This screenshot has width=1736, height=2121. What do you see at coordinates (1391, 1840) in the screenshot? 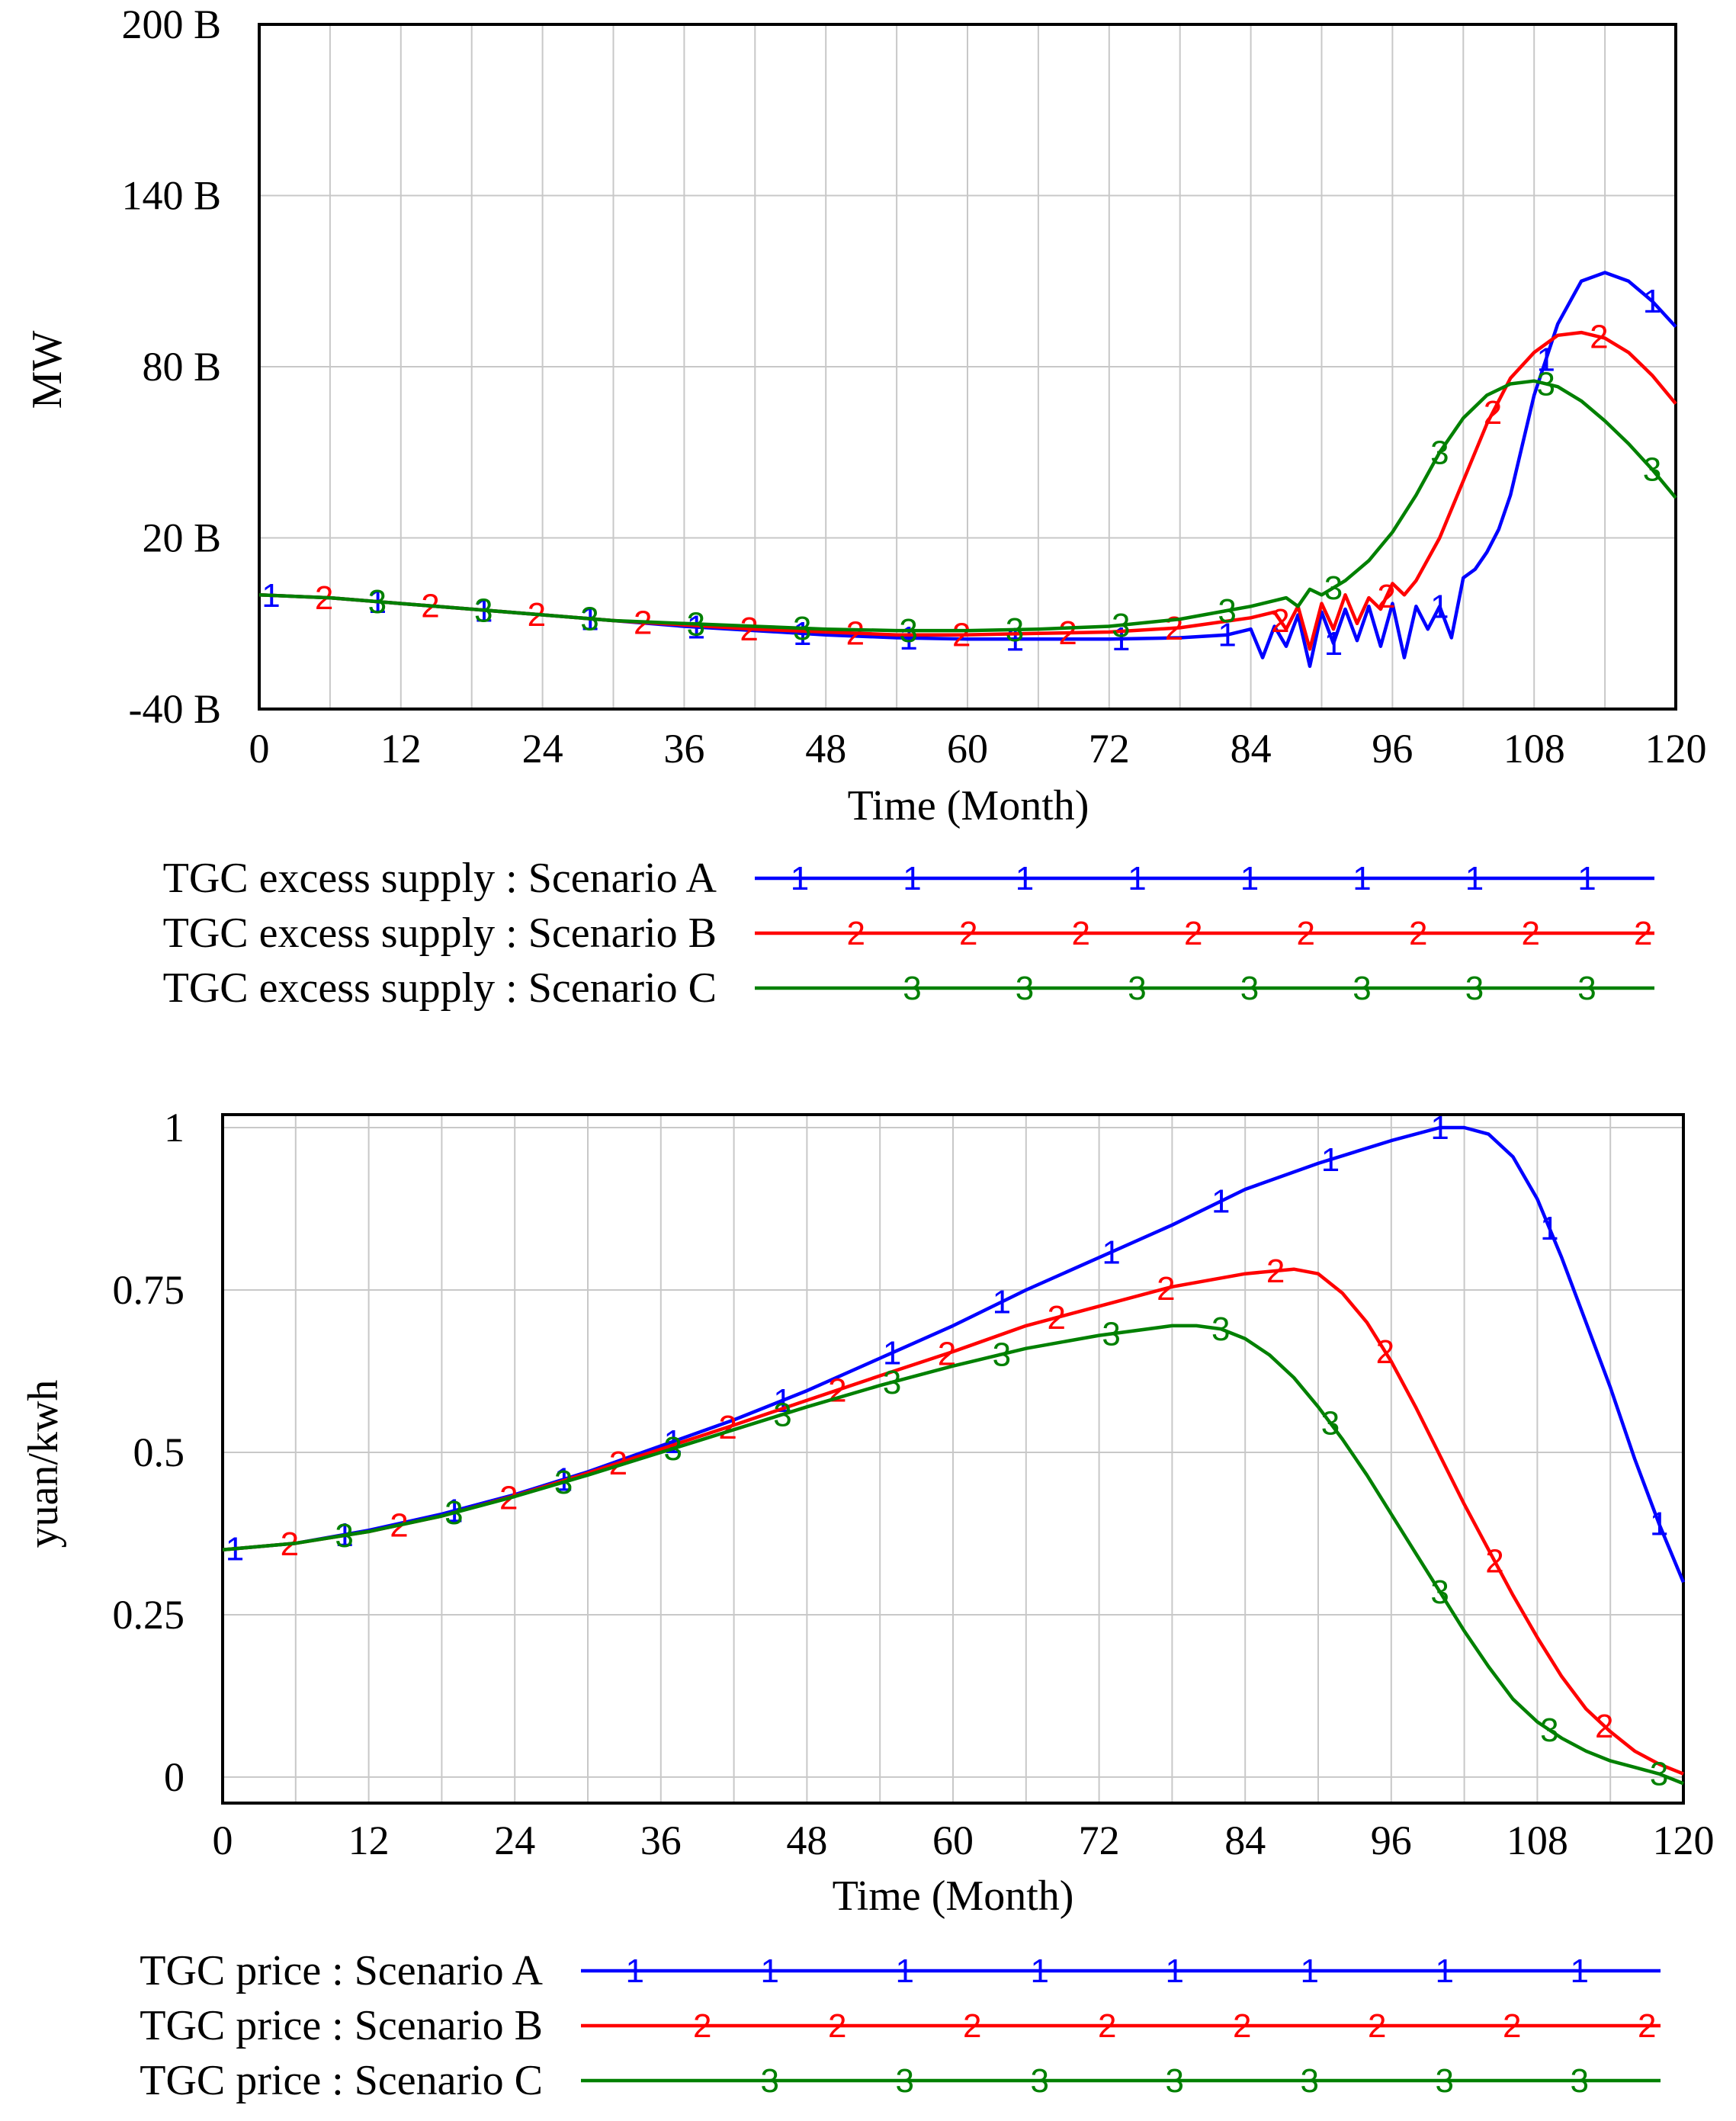
I see `x-tick-label: 96` at bounding box center [1391, 1840].